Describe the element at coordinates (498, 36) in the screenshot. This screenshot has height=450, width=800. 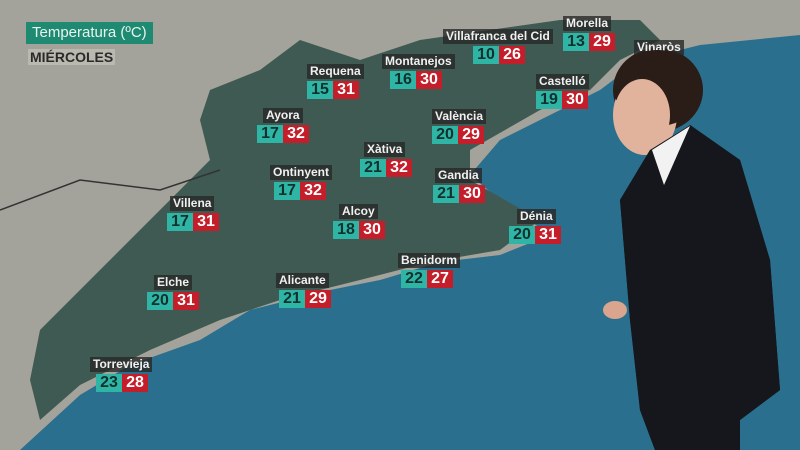
I see `city-name: Villafranca del Cid` at that location.